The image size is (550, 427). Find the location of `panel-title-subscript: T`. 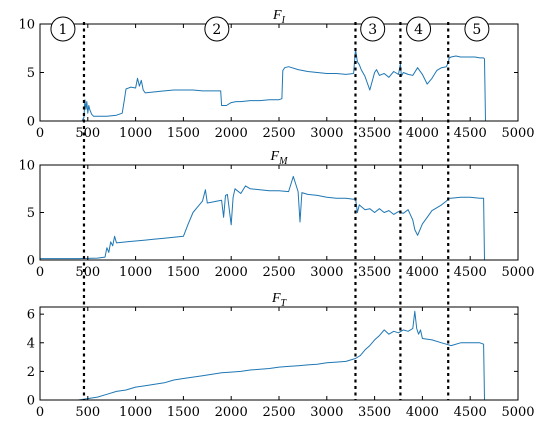

panel-title-subscript: T is located at coordinates (284, 303).